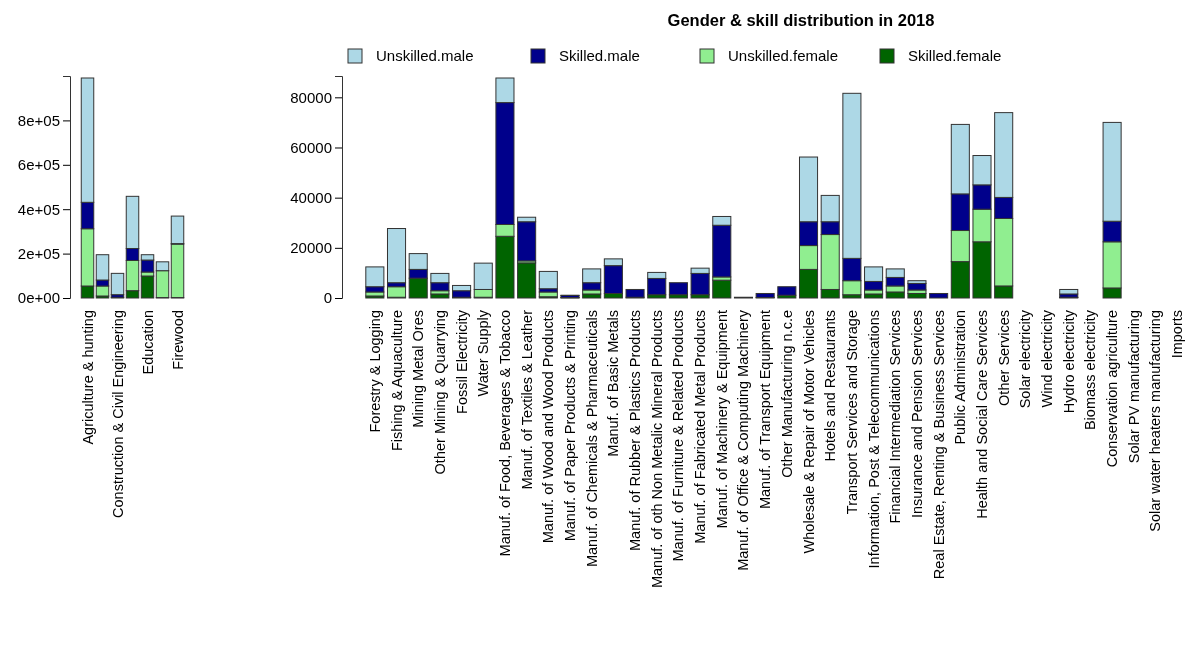  Describe the element at coordinates (656, 449) in the screenshot. I see `x-tick-label: Manuf. of oth Non Metalic Mineral Products` at that location.